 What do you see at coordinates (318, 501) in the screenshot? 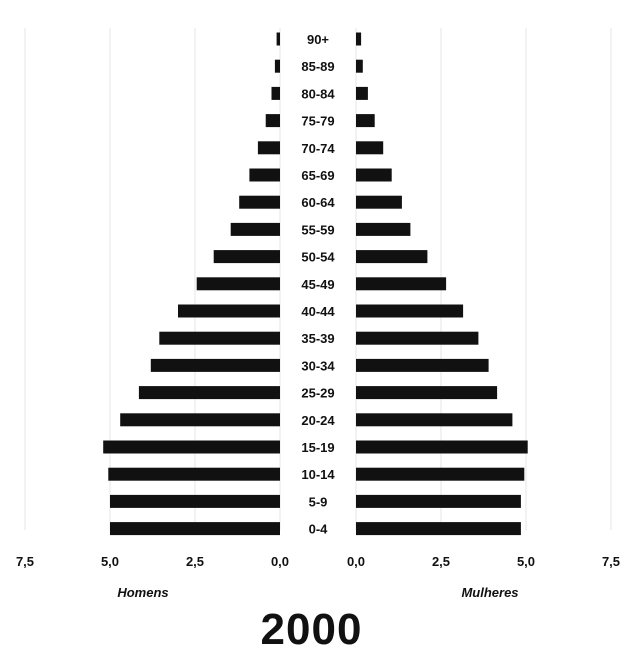
I see `age-label: 5-9` at bounding box center [318, 501].